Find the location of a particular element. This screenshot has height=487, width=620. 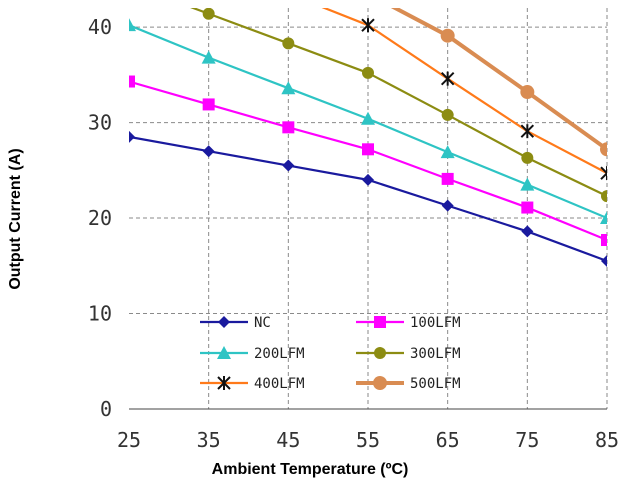

x-tick-label: 55 is located at coordinates (368, 440).